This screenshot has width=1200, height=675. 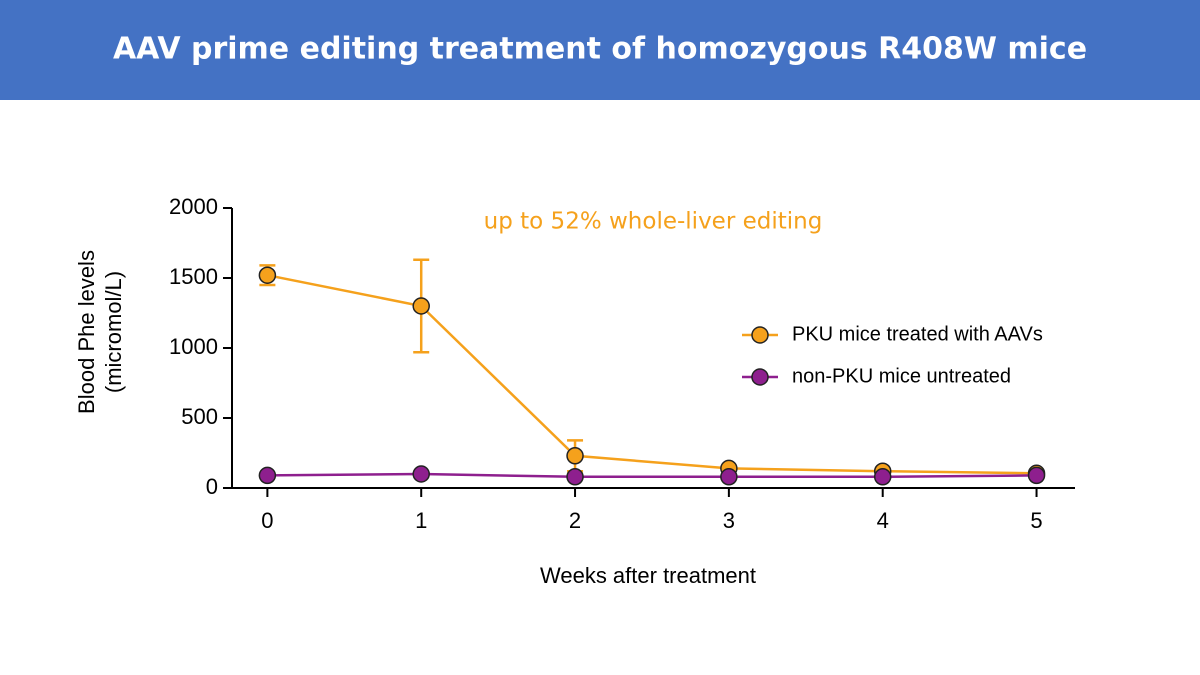 What do you see at coordinates (901, 376) in the screenshot?
I see `legend-label: non-PKU mice untreated` at bounding box center [901, 376].